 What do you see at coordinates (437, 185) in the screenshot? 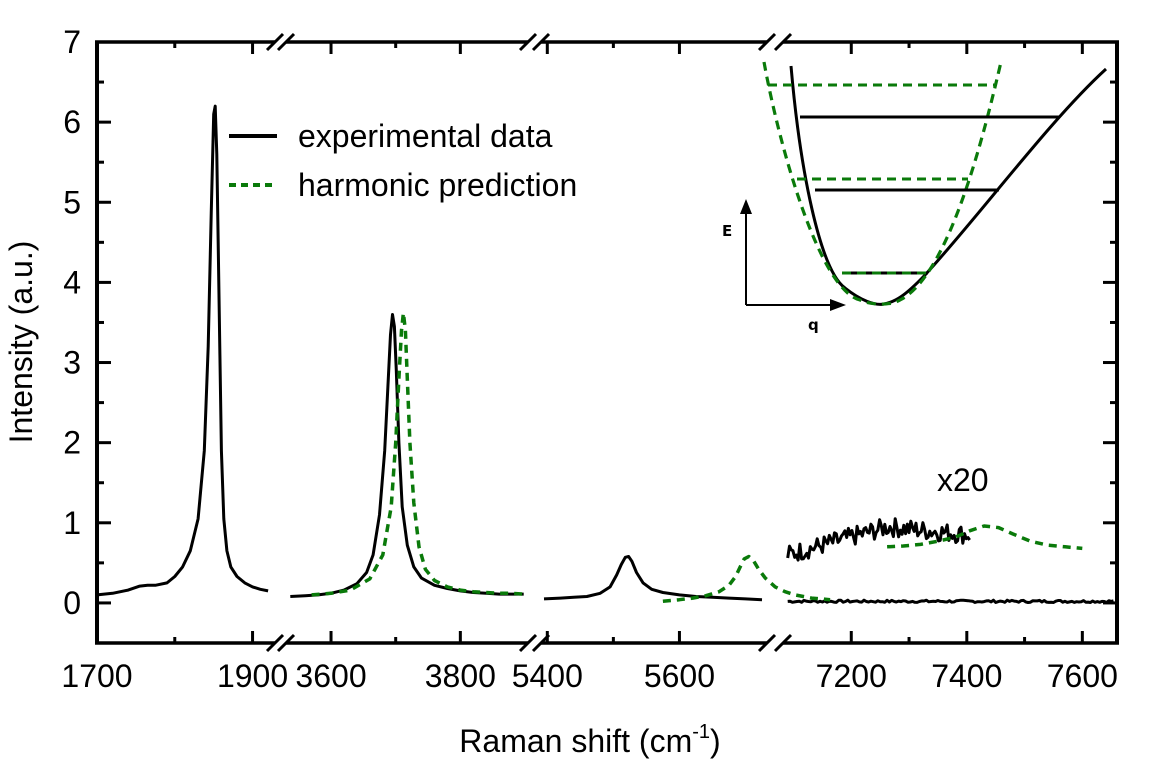
I see `legend-label-harmonic: harmonic prediction` at bounding box center [437, 185].